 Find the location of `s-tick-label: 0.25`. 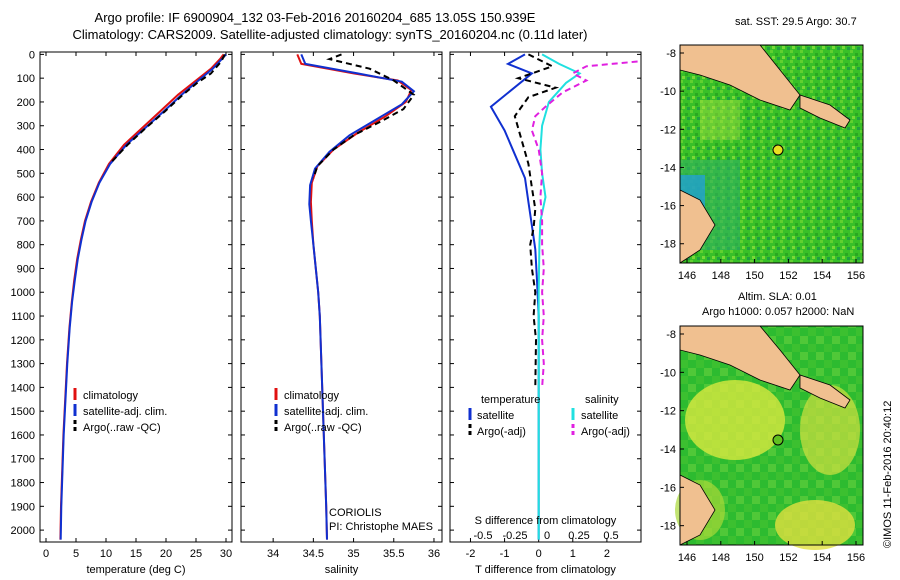

s-tick-label: 0.25 is located at coordinates (578, 536).